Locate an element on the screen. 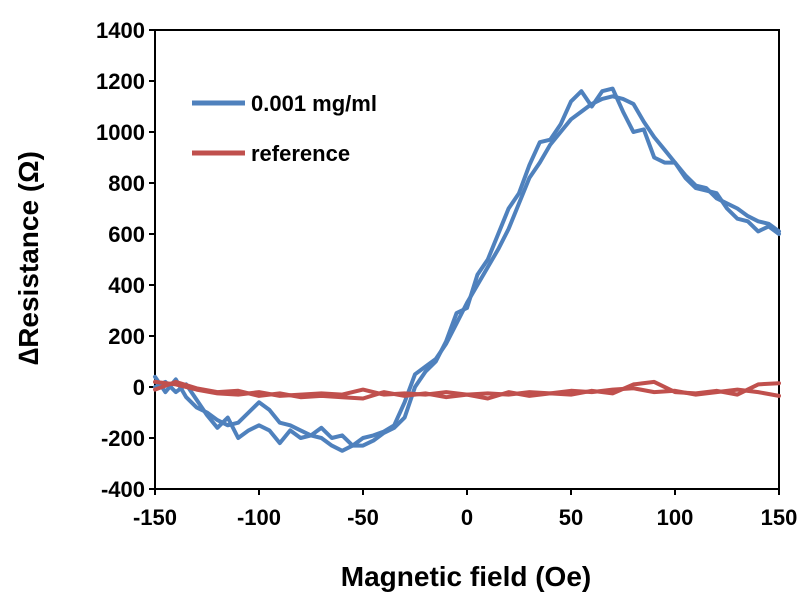 Image resolution: width=806 pixels, height=595 pixels. x-tick-label: 100 is located at coordinates (675, 517).